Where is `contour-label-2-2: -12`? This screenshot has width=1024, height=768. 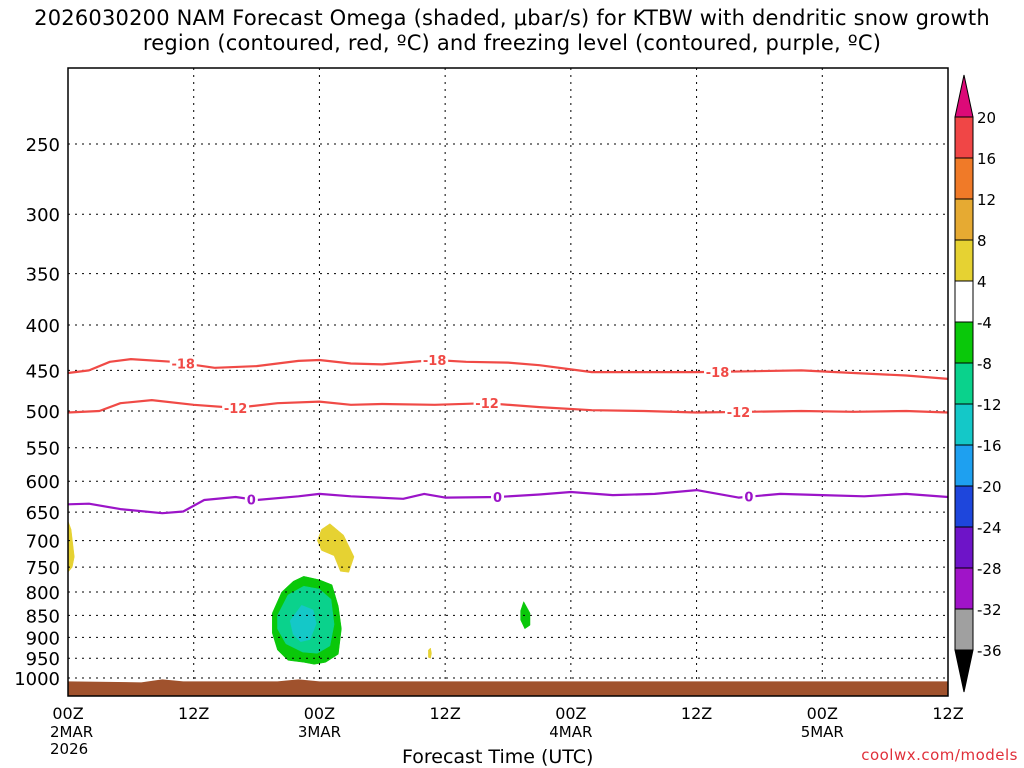 contour-label-2-2: -12 is located at coordinates (487, 404).